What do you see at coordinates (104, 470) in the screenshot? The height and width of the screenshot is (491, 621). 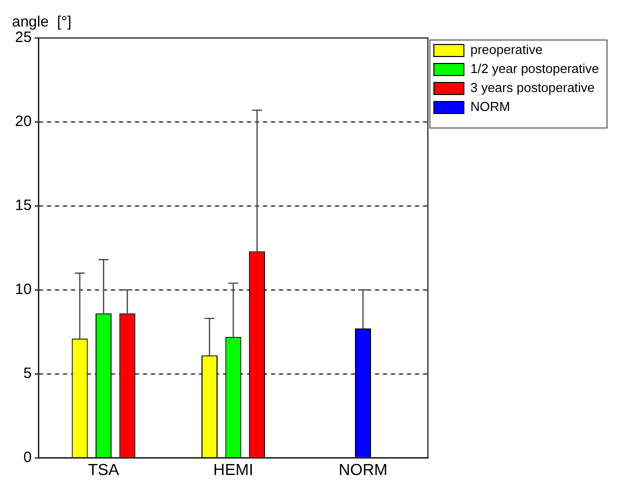 I see `x-tick-label: TSA` at bounding box center [104, 470].